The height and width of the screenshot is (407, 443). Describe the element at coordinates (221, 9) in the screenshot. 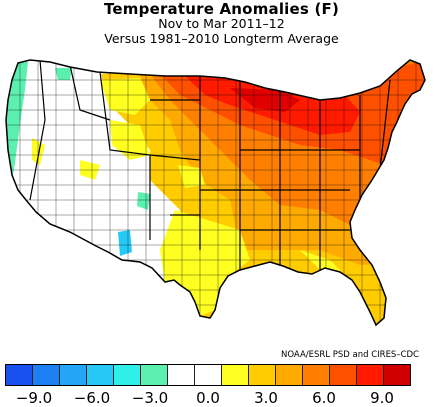

I see `map-title: Temperature Anomalies (F)` at that location.